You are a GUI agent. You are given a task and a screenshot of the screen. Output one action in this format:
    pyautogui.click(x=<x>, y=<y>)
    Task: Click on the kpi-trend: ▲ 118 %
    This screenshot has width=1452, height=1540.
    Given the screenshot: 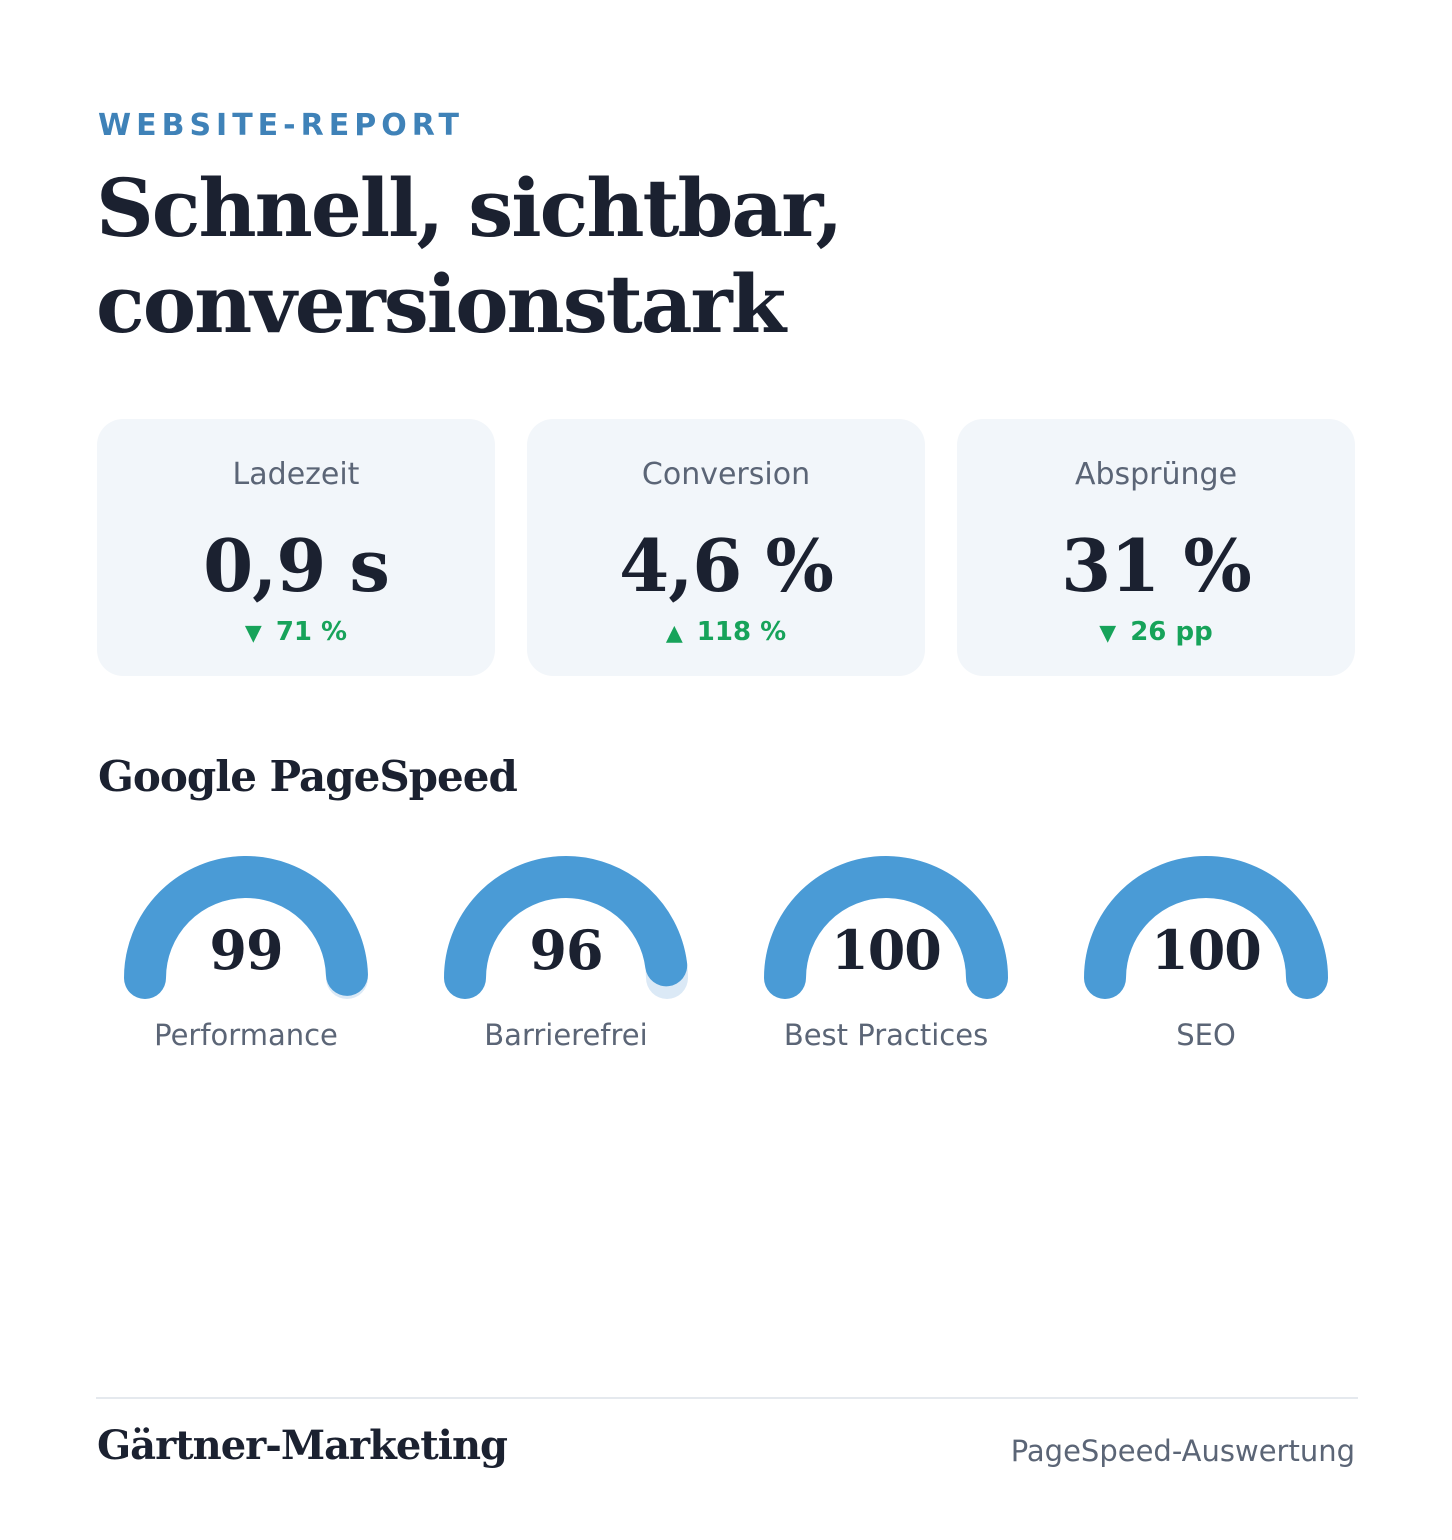 What is the action you would take?
    pyautogui.click(x=726, y=632)
    